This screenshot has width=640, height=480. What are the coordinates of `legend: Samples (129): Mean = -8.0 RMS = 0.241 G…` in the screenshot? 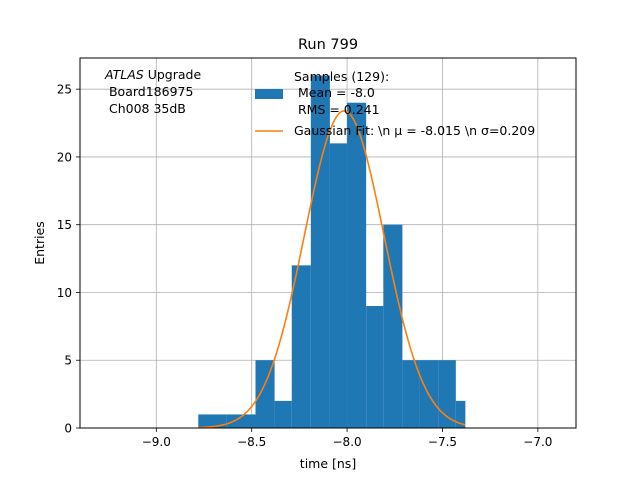 It's located at (395, 103).